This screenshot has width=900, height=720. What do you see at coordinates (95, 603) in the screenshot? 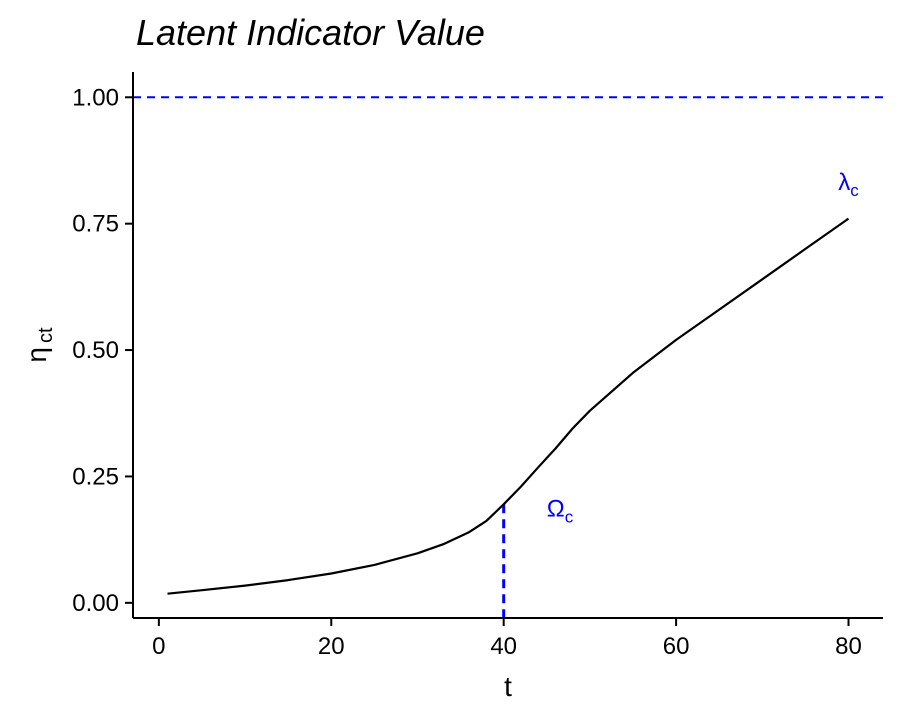
I see `y-tick-label: 0.00` at bounding box center [95, 603].